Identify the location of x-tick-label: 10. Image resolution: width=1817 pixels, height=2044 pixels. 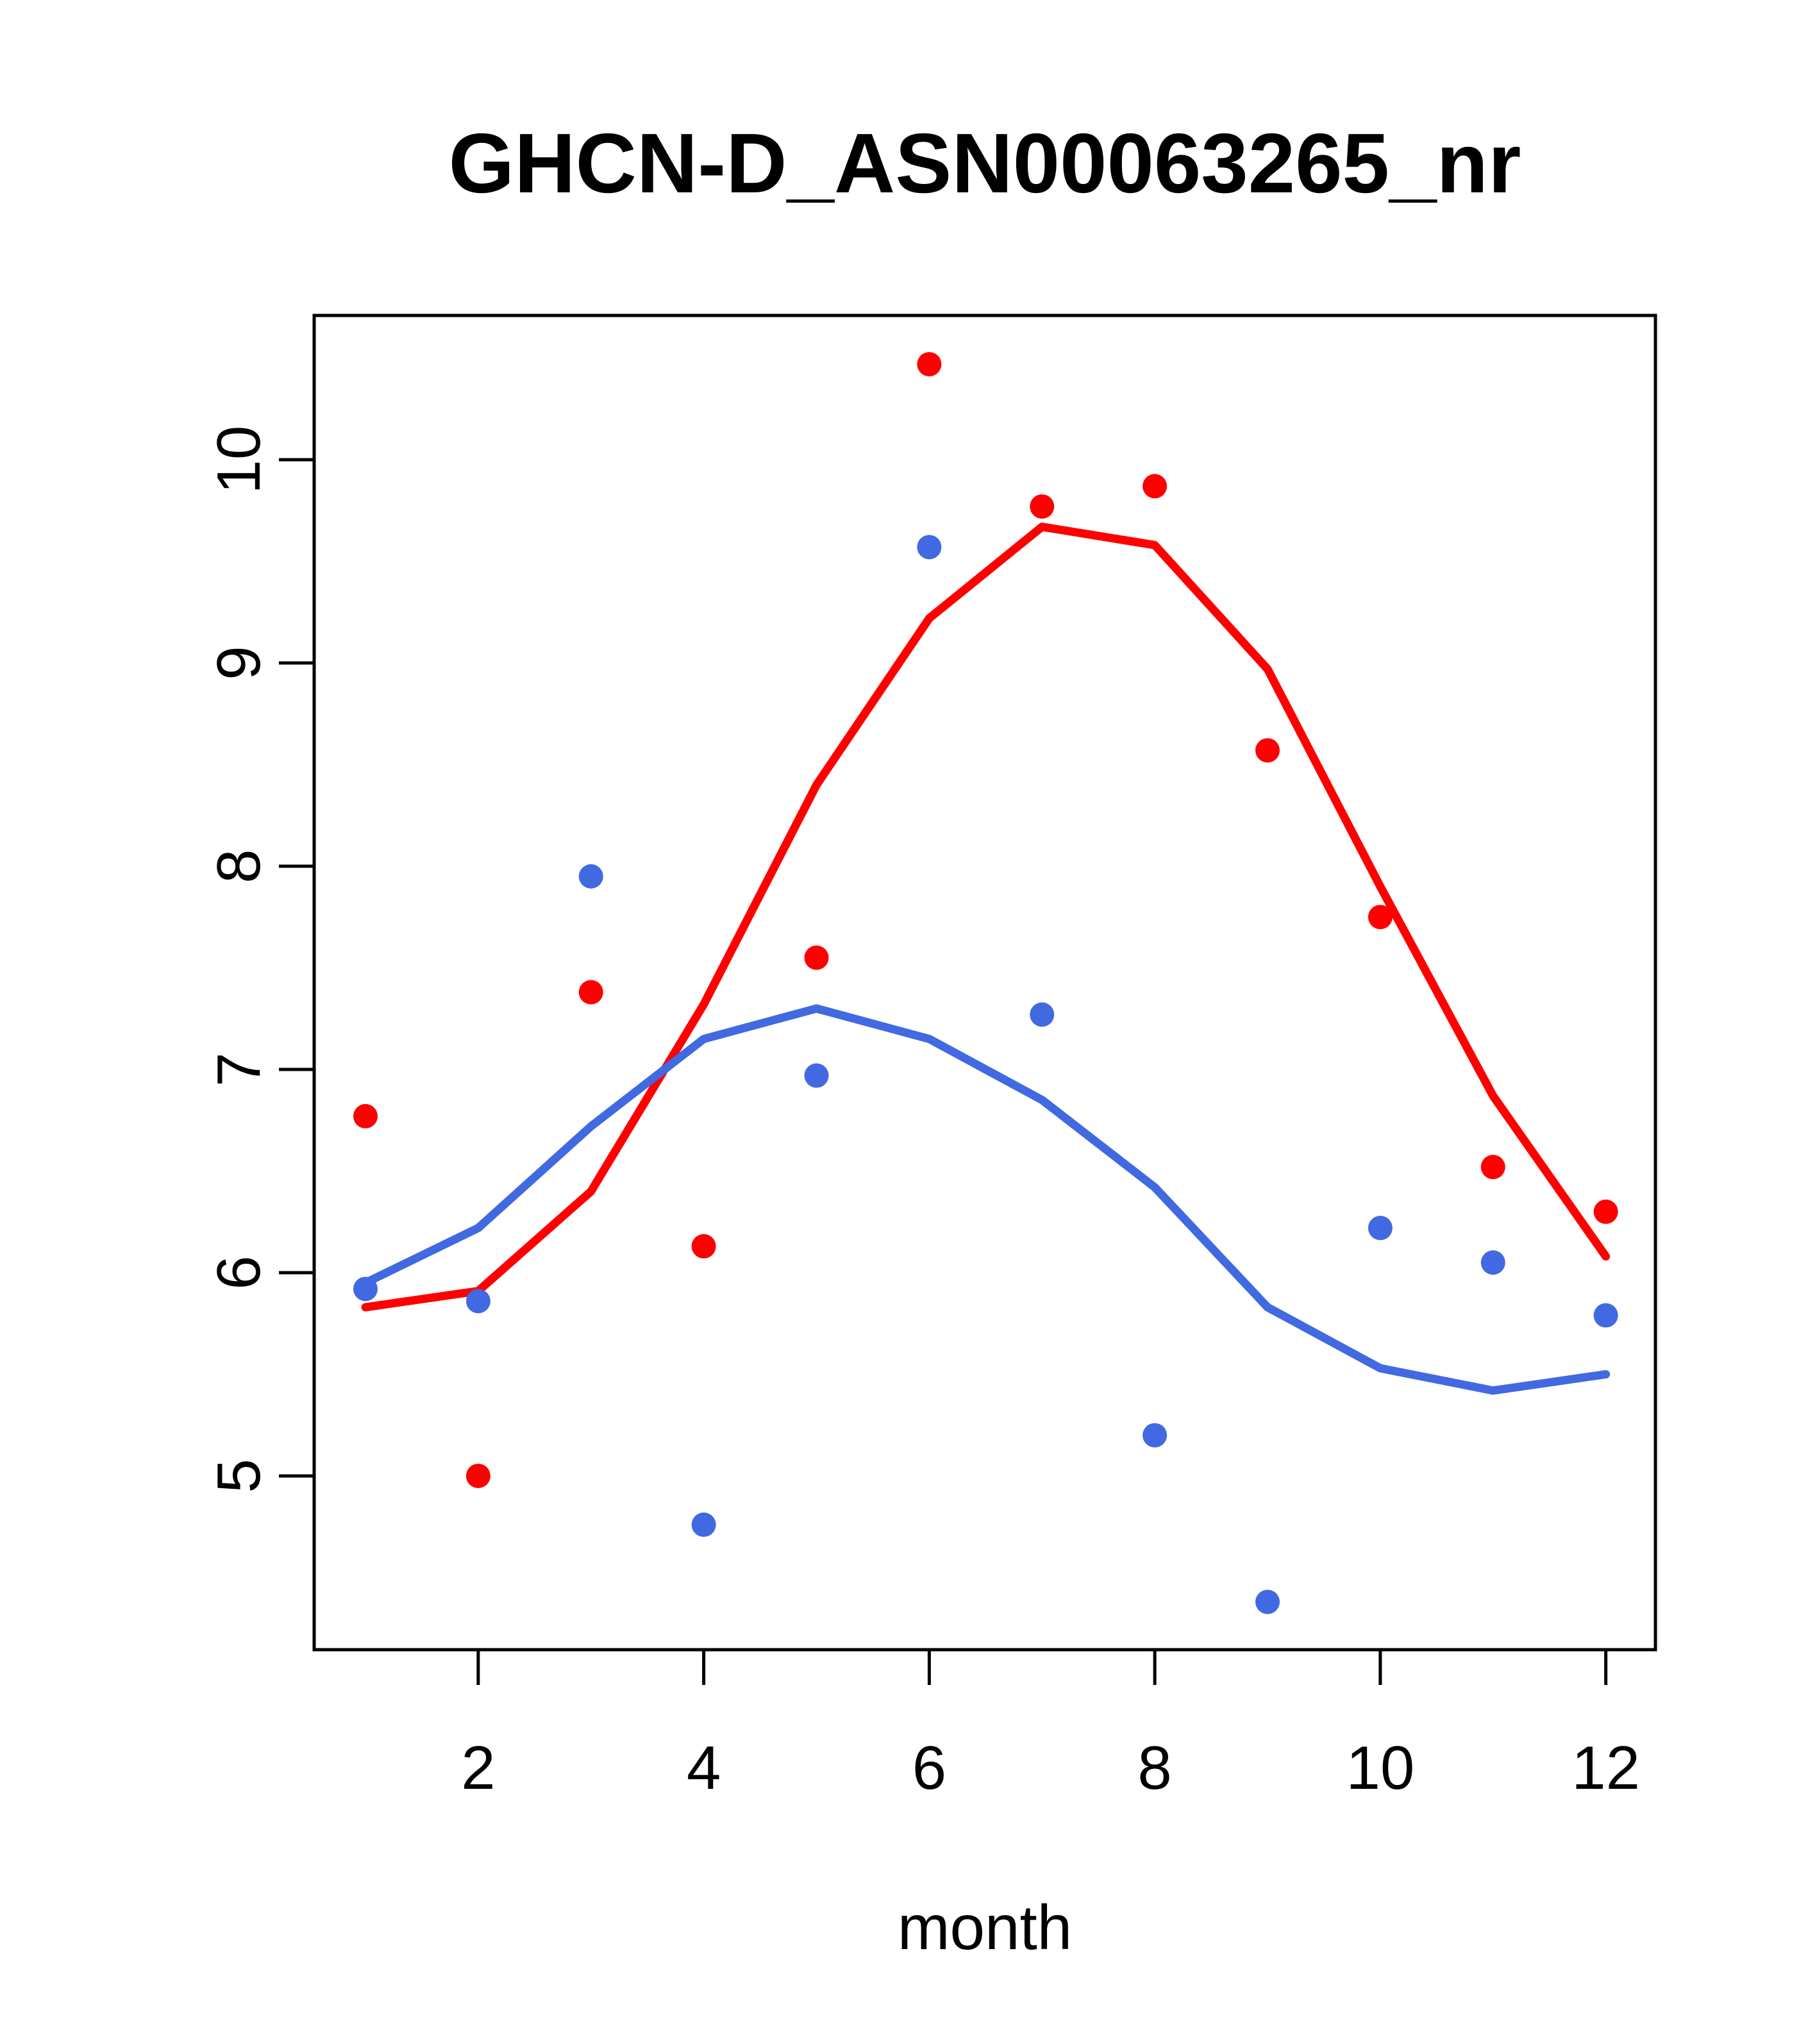
(1380, 1768).